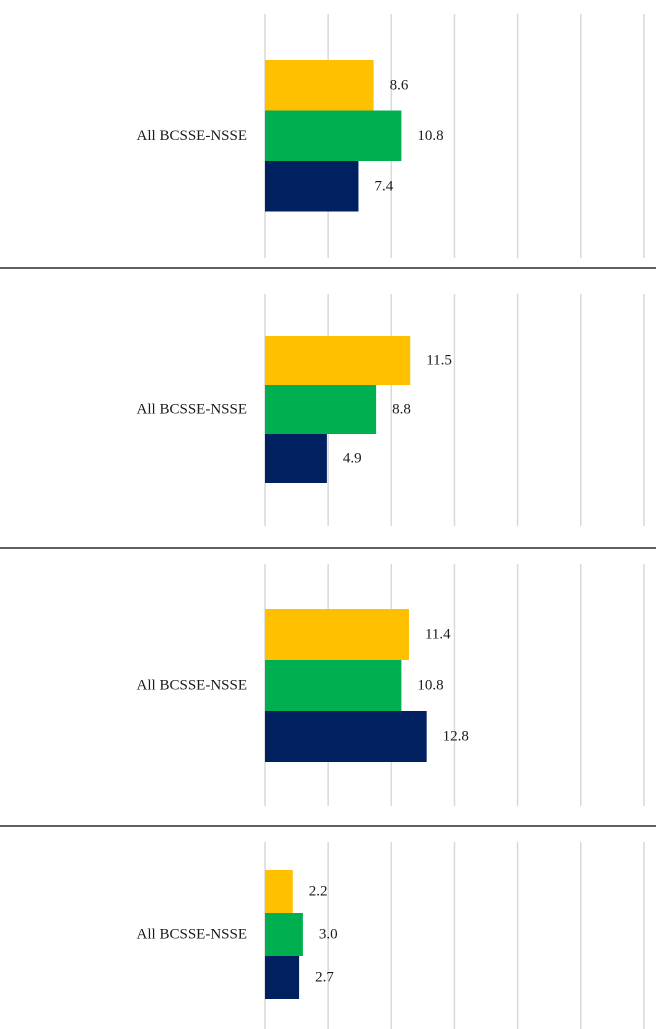 Image resolution: width=656 pixels, height=1029 pixels. I want to click on data-label: 11.4, so click(438, 635).